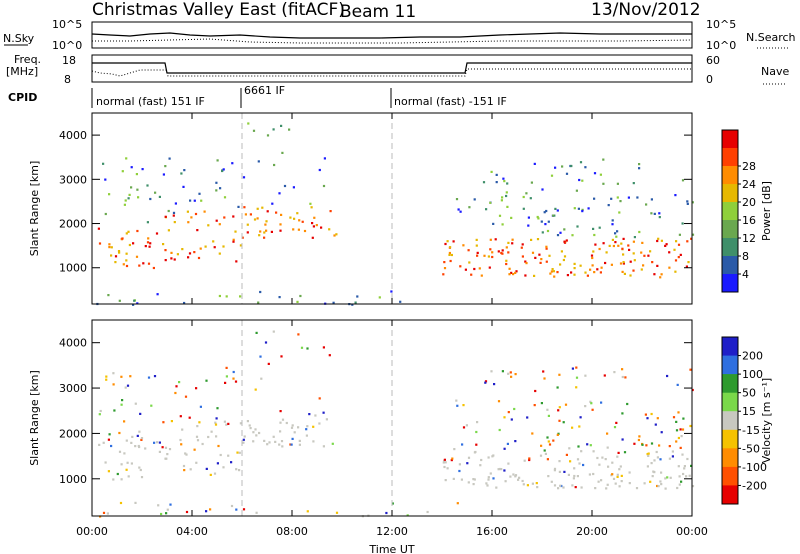 The width and height of the screenshot is (800, 554). Describe the element at coordinates (771, 37) in the screenshot. I see `nsearch-label: N.Search` at that location.